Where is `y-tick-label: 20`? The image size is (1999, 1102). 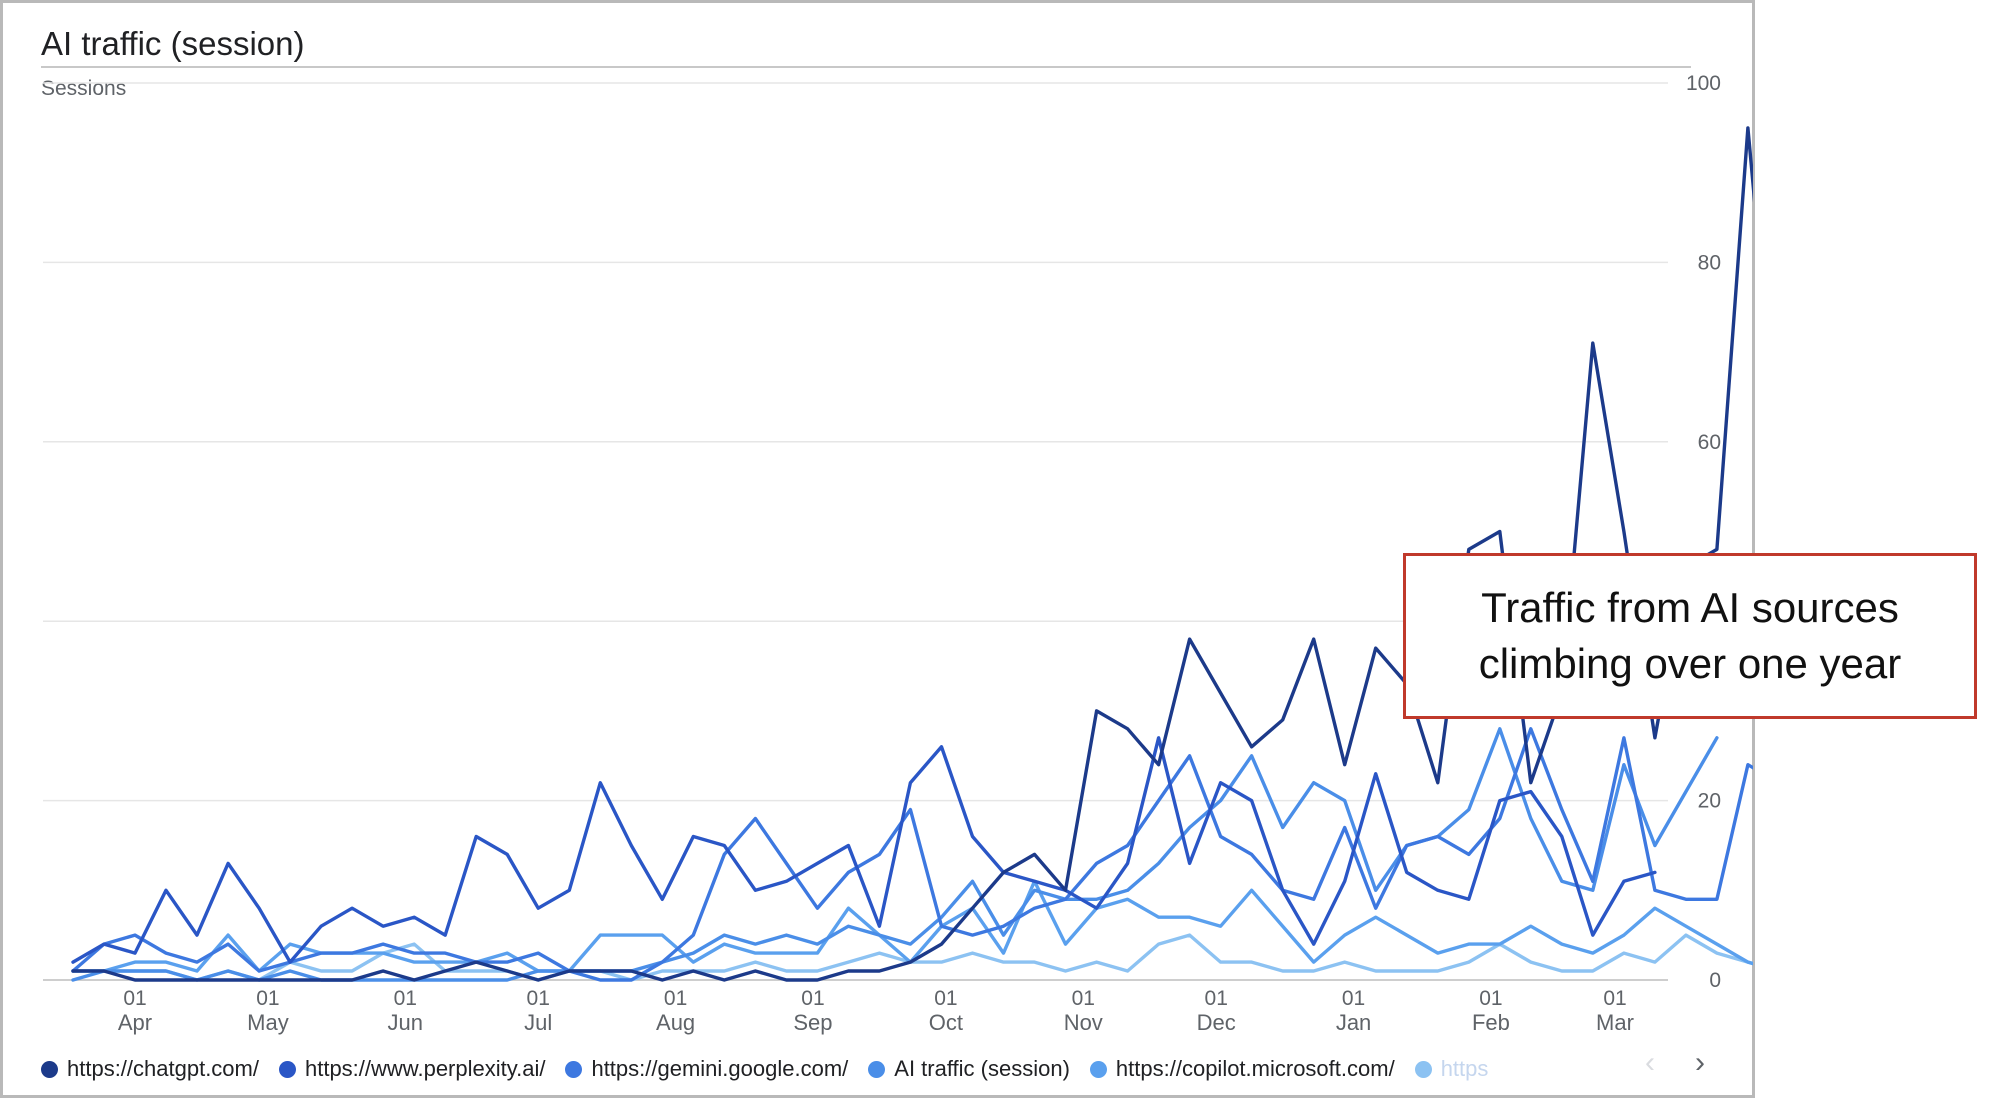 y-tick-label: 20 is located at coordinates (1709, 801).